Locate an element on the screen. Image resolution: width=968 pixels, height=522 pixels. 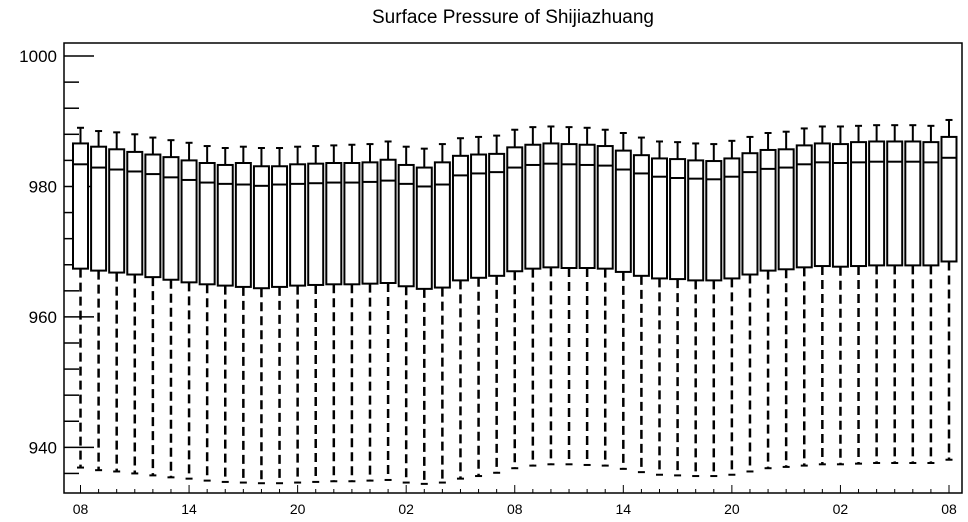
x-axis: 08 14 20 02 08 14 20 02 08 is located at coordinates (515, 501).